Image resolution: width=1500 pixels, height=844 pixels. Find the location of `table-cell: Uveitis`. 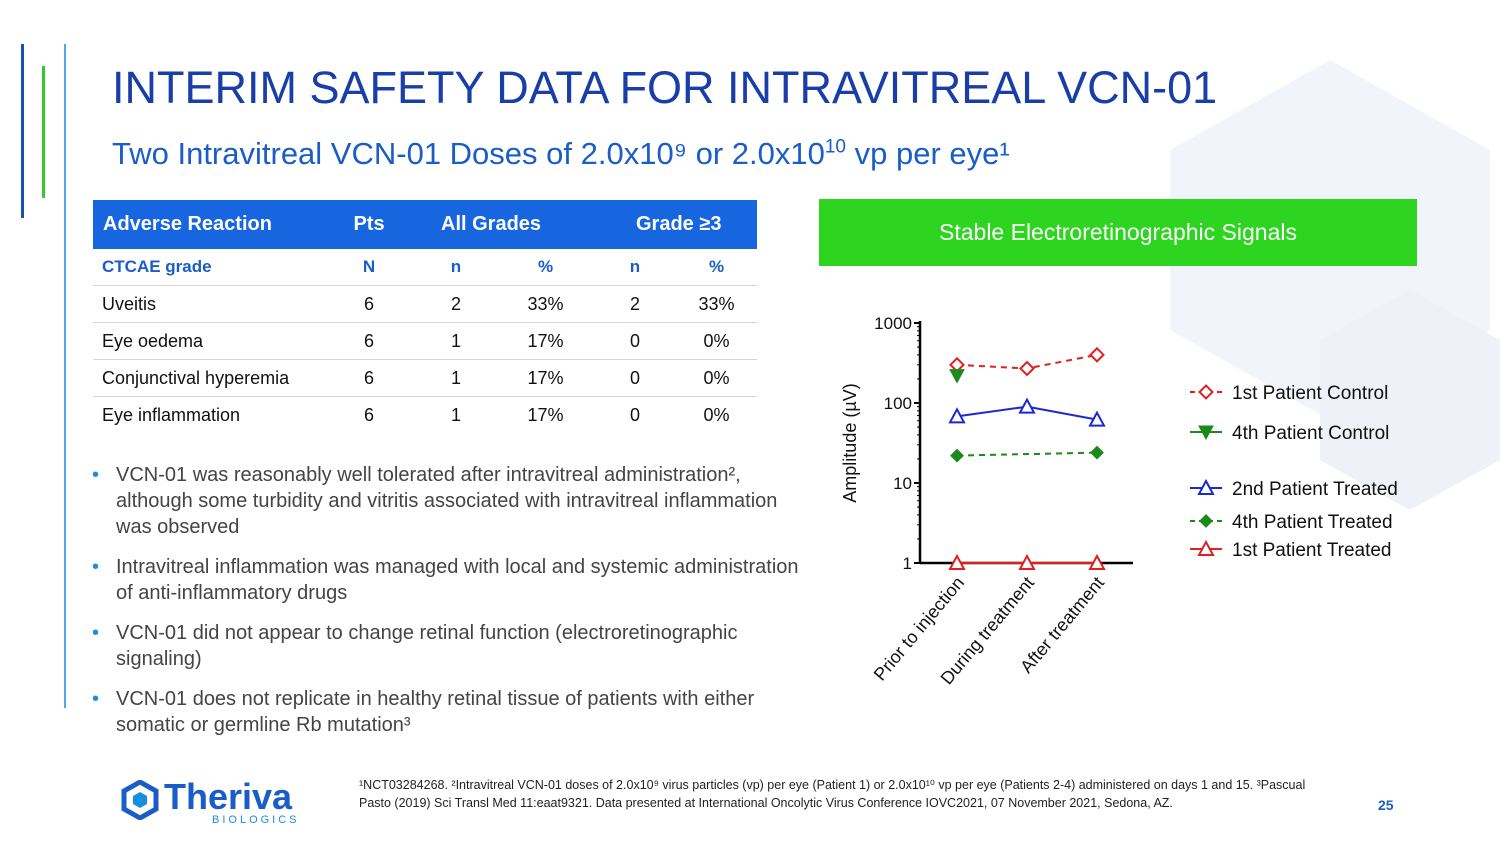

table-cell: Uveitis is located at coordinates (208, 304).